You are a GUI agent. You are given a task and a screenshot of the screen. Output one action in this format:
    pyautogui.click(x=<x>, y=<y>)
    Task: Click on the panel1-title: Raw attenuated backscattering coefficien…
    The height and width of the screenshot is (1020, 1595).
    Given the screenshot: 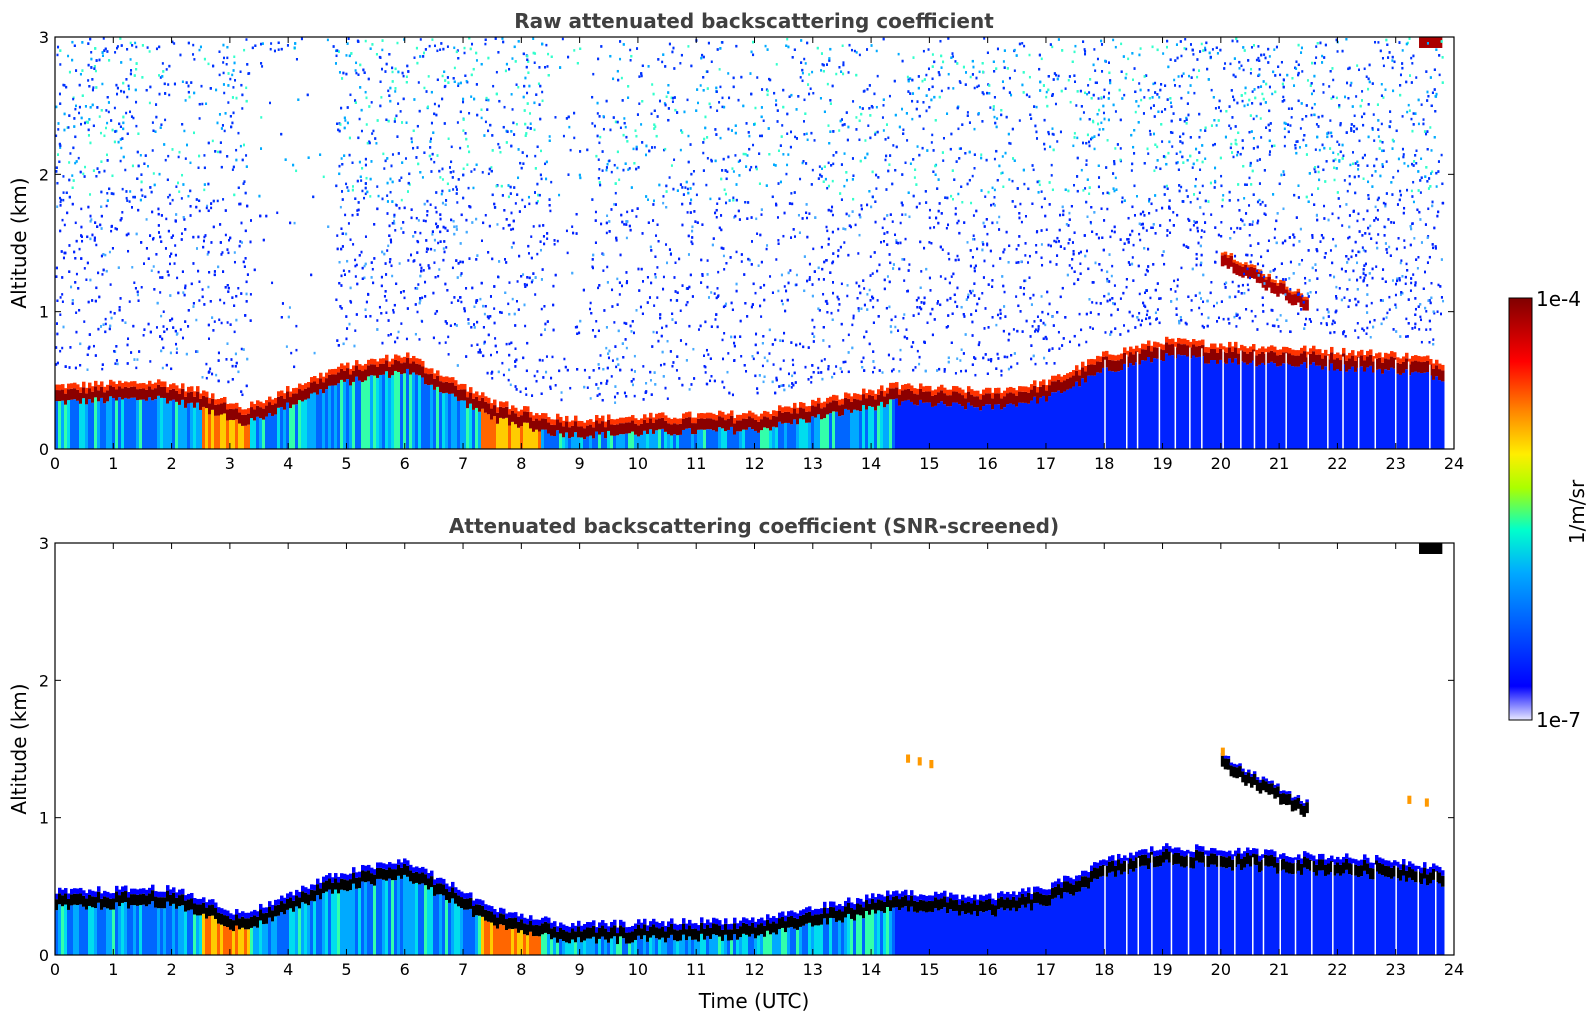 What is the action you would take?
    pyautogui.click(x=754, y=21)
    